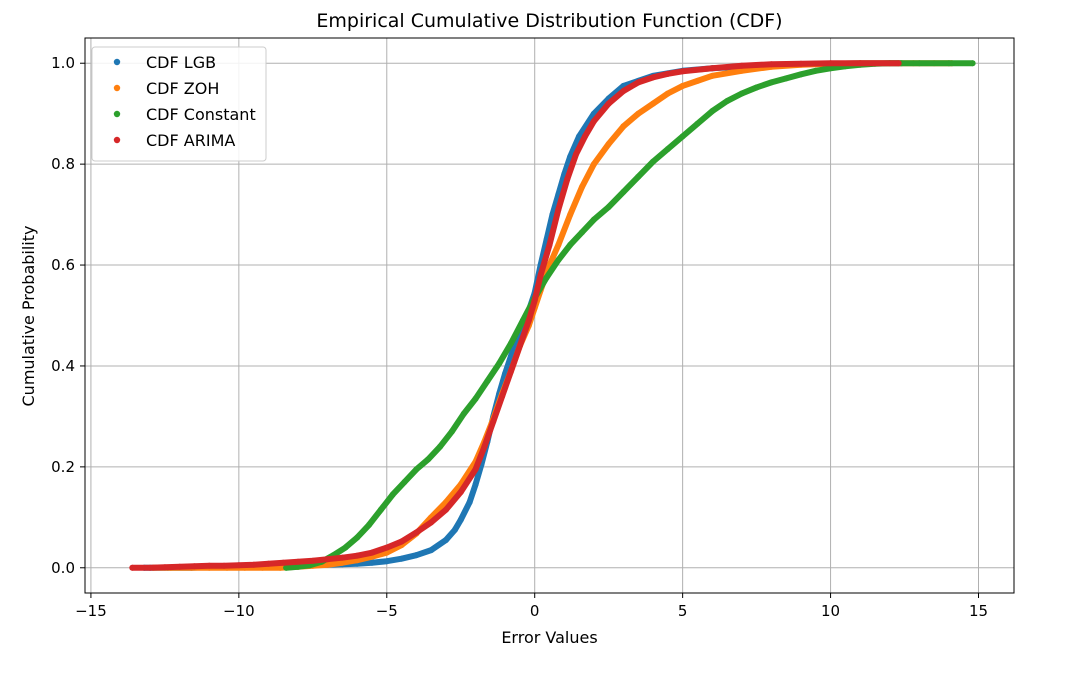 Image resolution: width=1070 pixels, height=690 pixels. Describe the element at coordinates (68, 315) in the screenshot. I see `y-axis-ticks: 0.0 0.2 0.4 0.6 0.8 1.0` at that location.